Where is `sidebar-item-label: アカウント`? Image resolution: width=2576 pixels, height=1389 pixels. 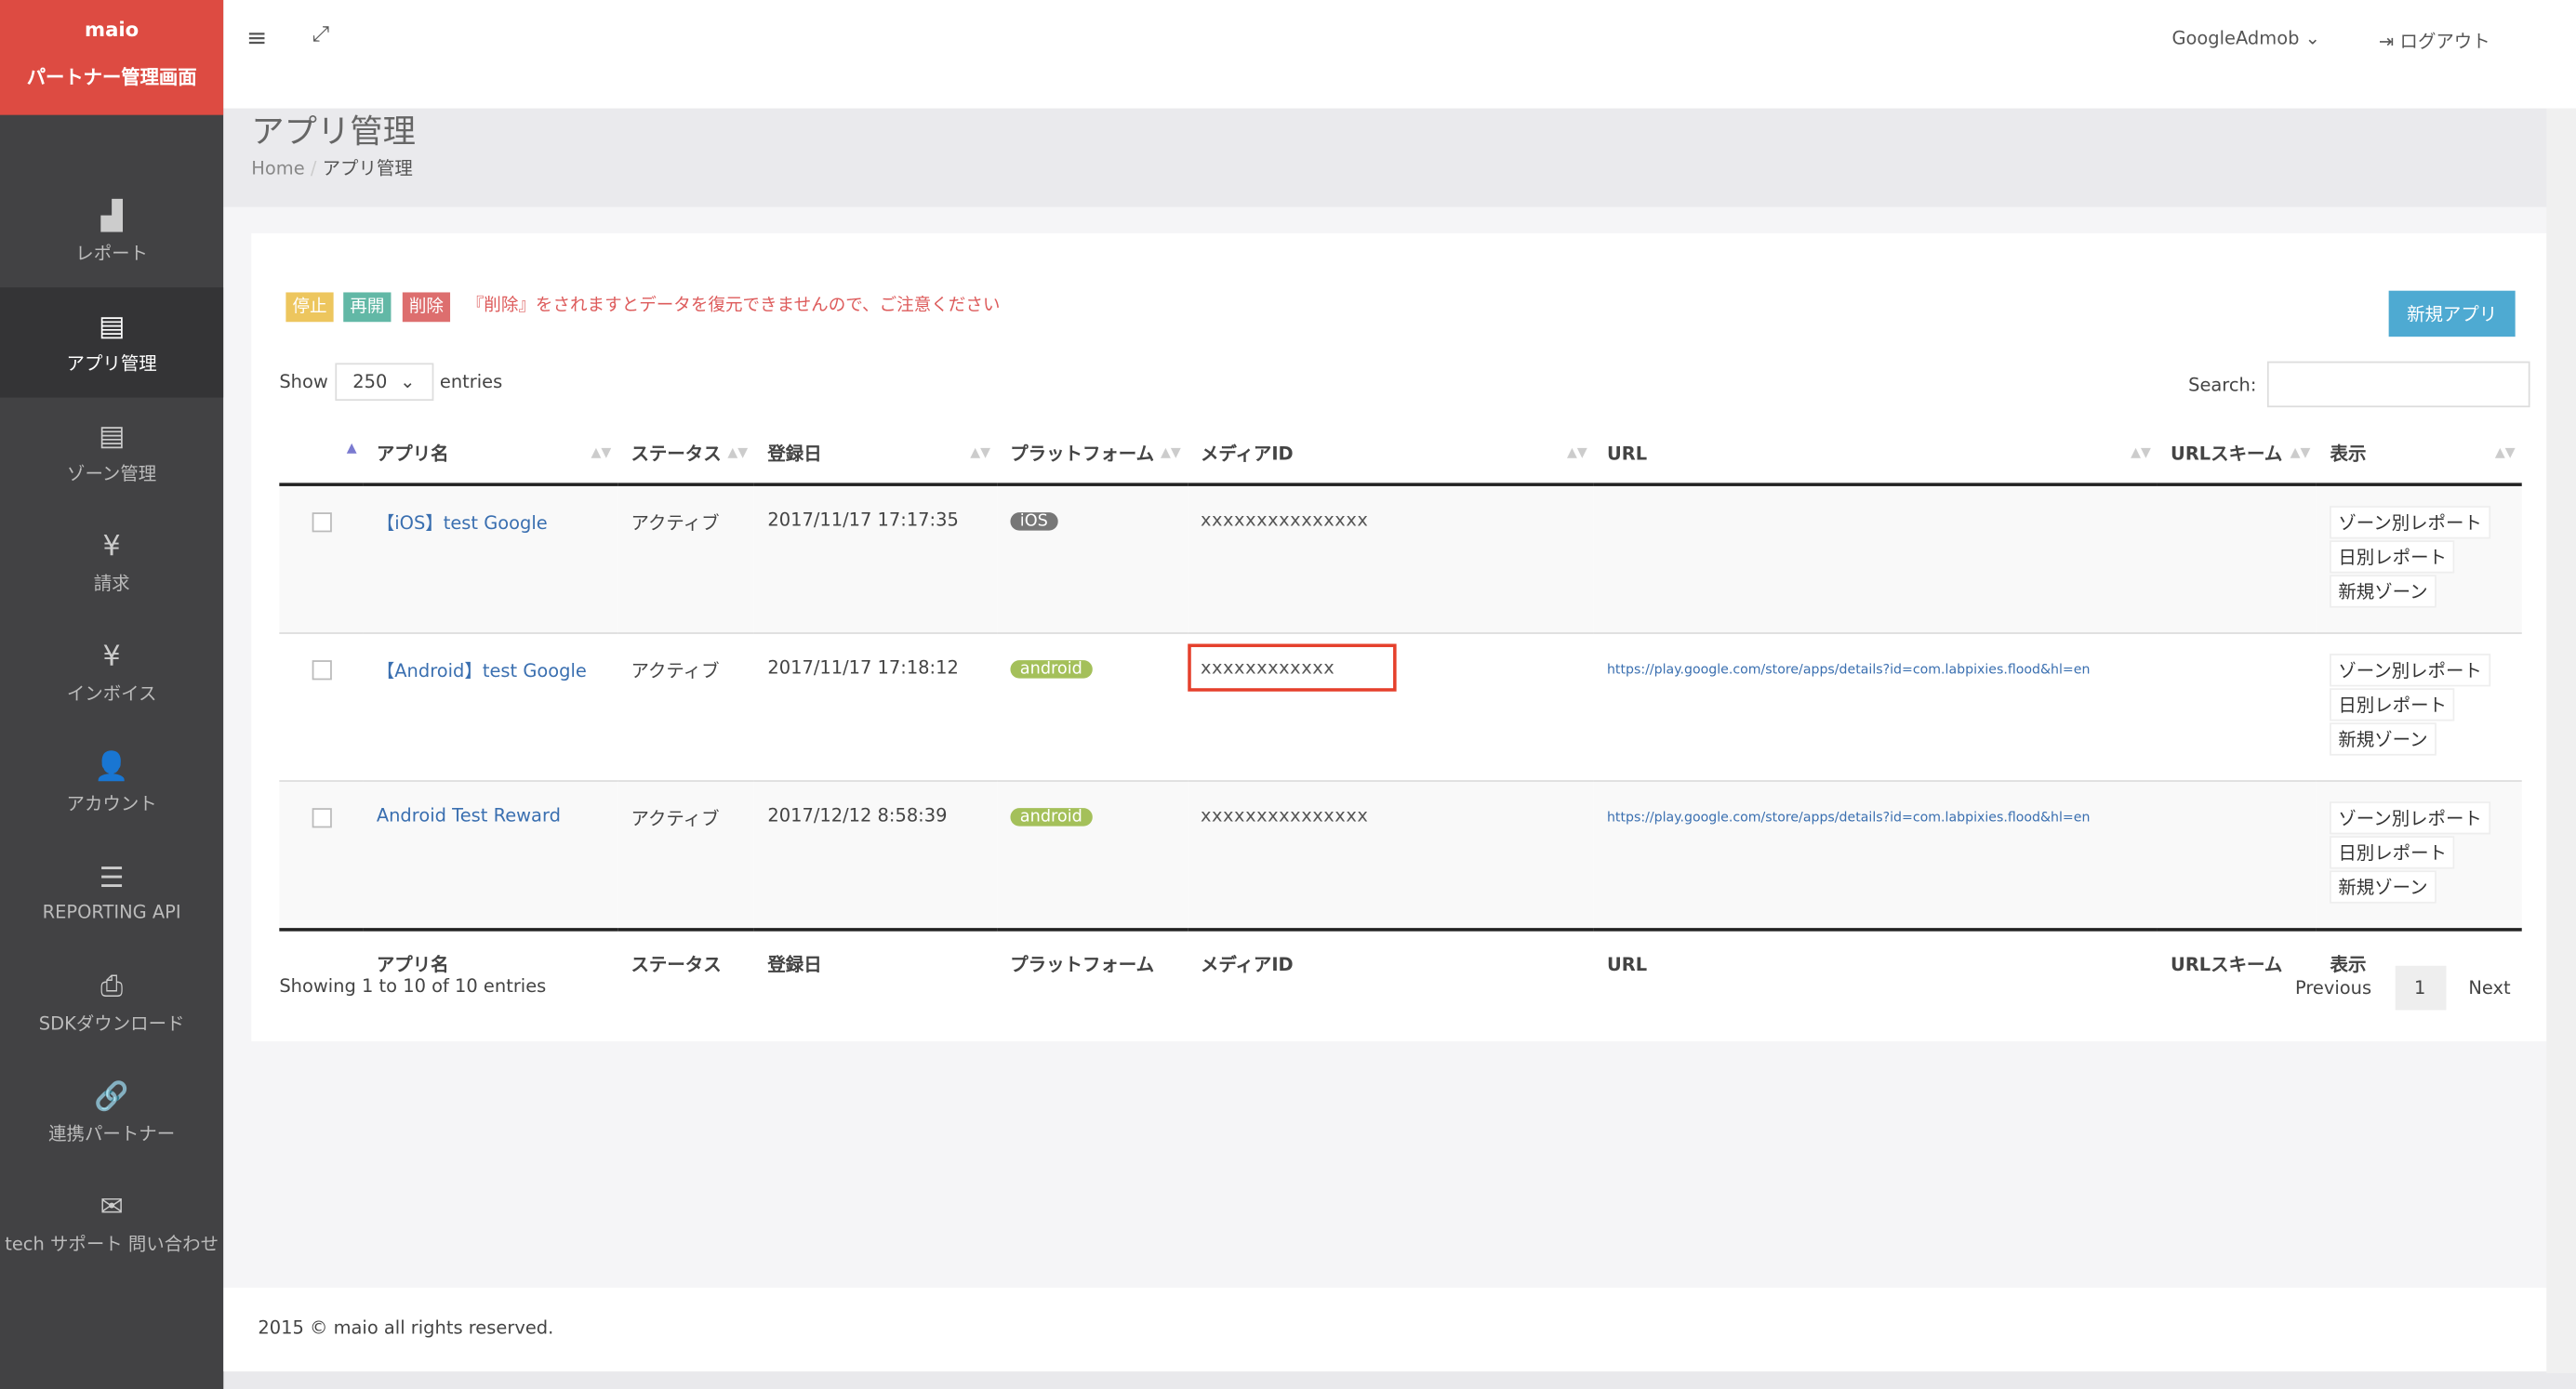 sidebar-item-label: アカウント is located at coordinates (111, 803).